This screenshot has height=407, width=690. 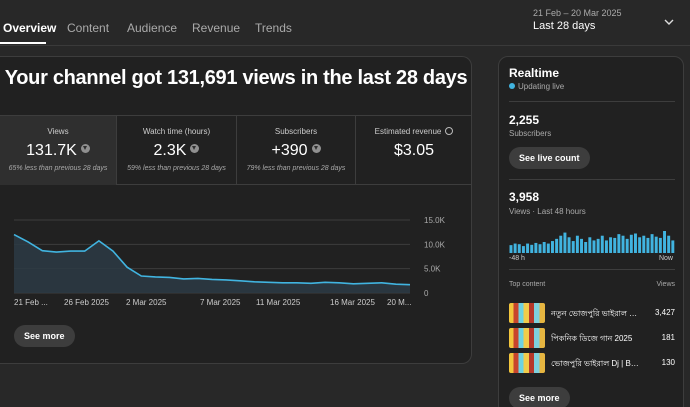 What do you see at coordinates (517, 258) in the screenshot?
I see `realtime-axis-start: -48 h` at bounding box center [517, 258].